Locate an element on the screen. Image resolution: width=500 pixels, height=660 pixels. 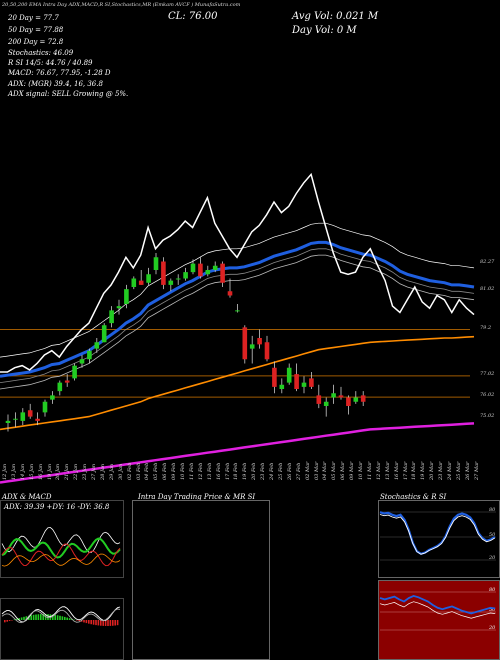
stoch-panel-title: Stochastics & R SI is located at coordinates (413, 497).